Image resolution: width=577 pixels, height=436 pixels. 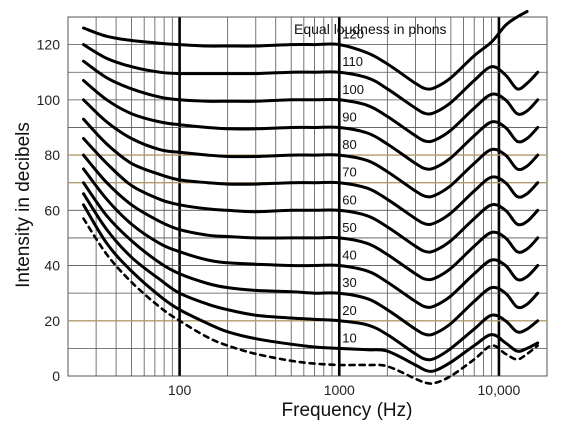 I want to click on x-tick-label: 1000, so click(x=339, y=390).